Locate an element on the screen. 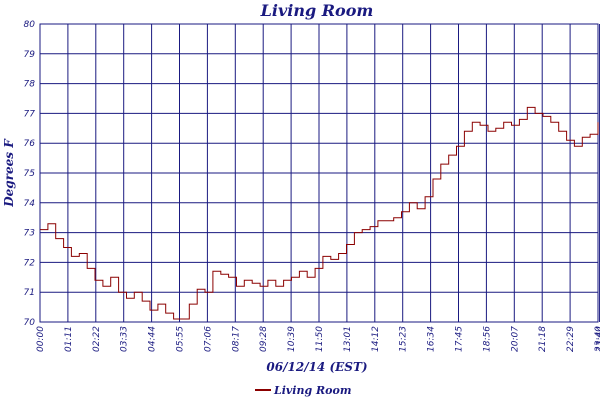 Image resolution: width=600 pixels, height=400 pixels. y-tick-labels: 70 71 72 73 74 75 76 77 78 79 80 is located at coordinates (30, 174).